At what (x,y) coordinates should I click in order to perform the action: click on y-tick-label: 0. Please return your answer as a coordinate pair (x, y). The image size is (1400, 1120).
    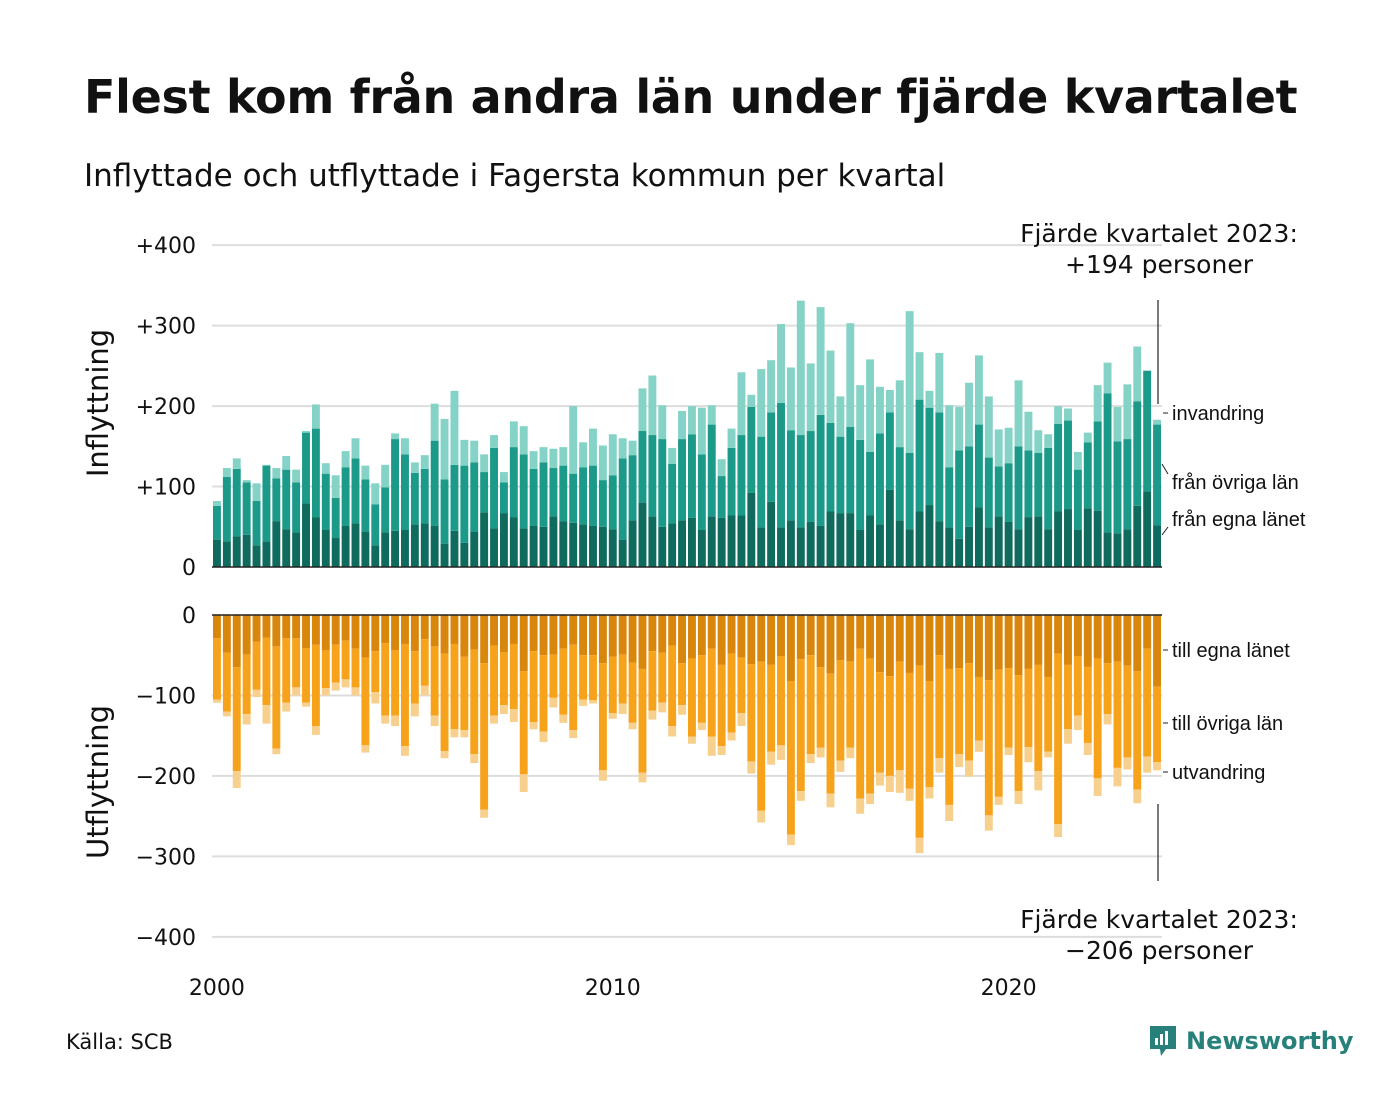
    Looking at the image, I should click on (189, 568).